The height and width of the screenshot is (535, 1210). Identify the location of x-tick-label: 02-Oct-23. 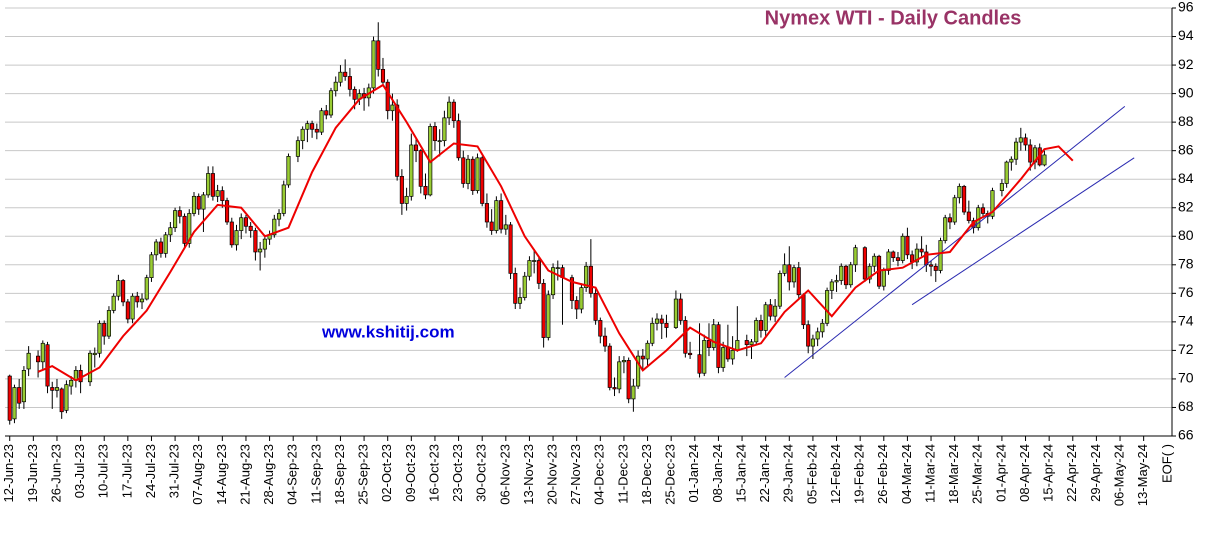
(386, 473).